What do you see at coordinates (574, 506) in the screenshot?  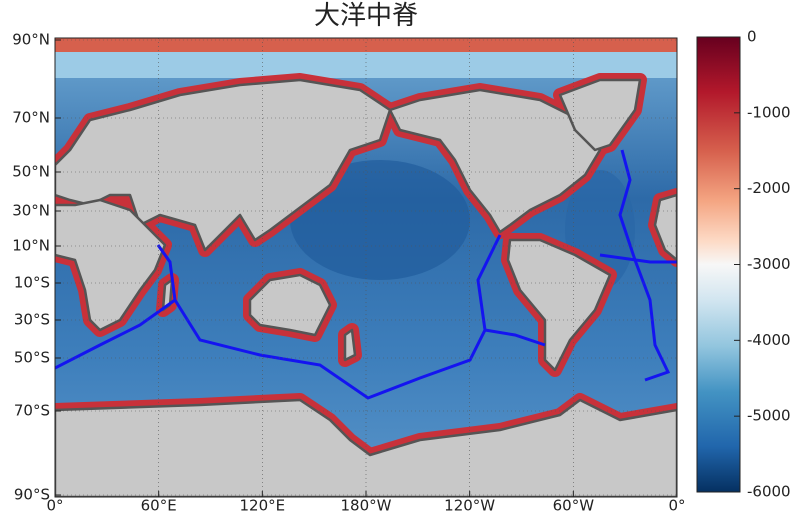 I see `lon-label: 60°W` at bounding box center [574, 506].